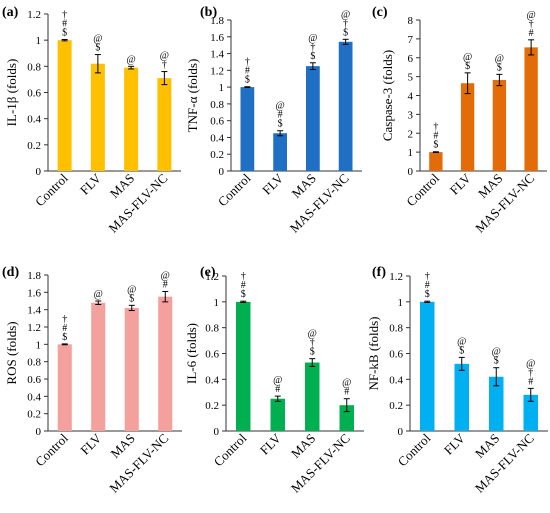 This screenshot has height=513, width=550. I want to click on y-tick-label: 8, so click(411, 21).